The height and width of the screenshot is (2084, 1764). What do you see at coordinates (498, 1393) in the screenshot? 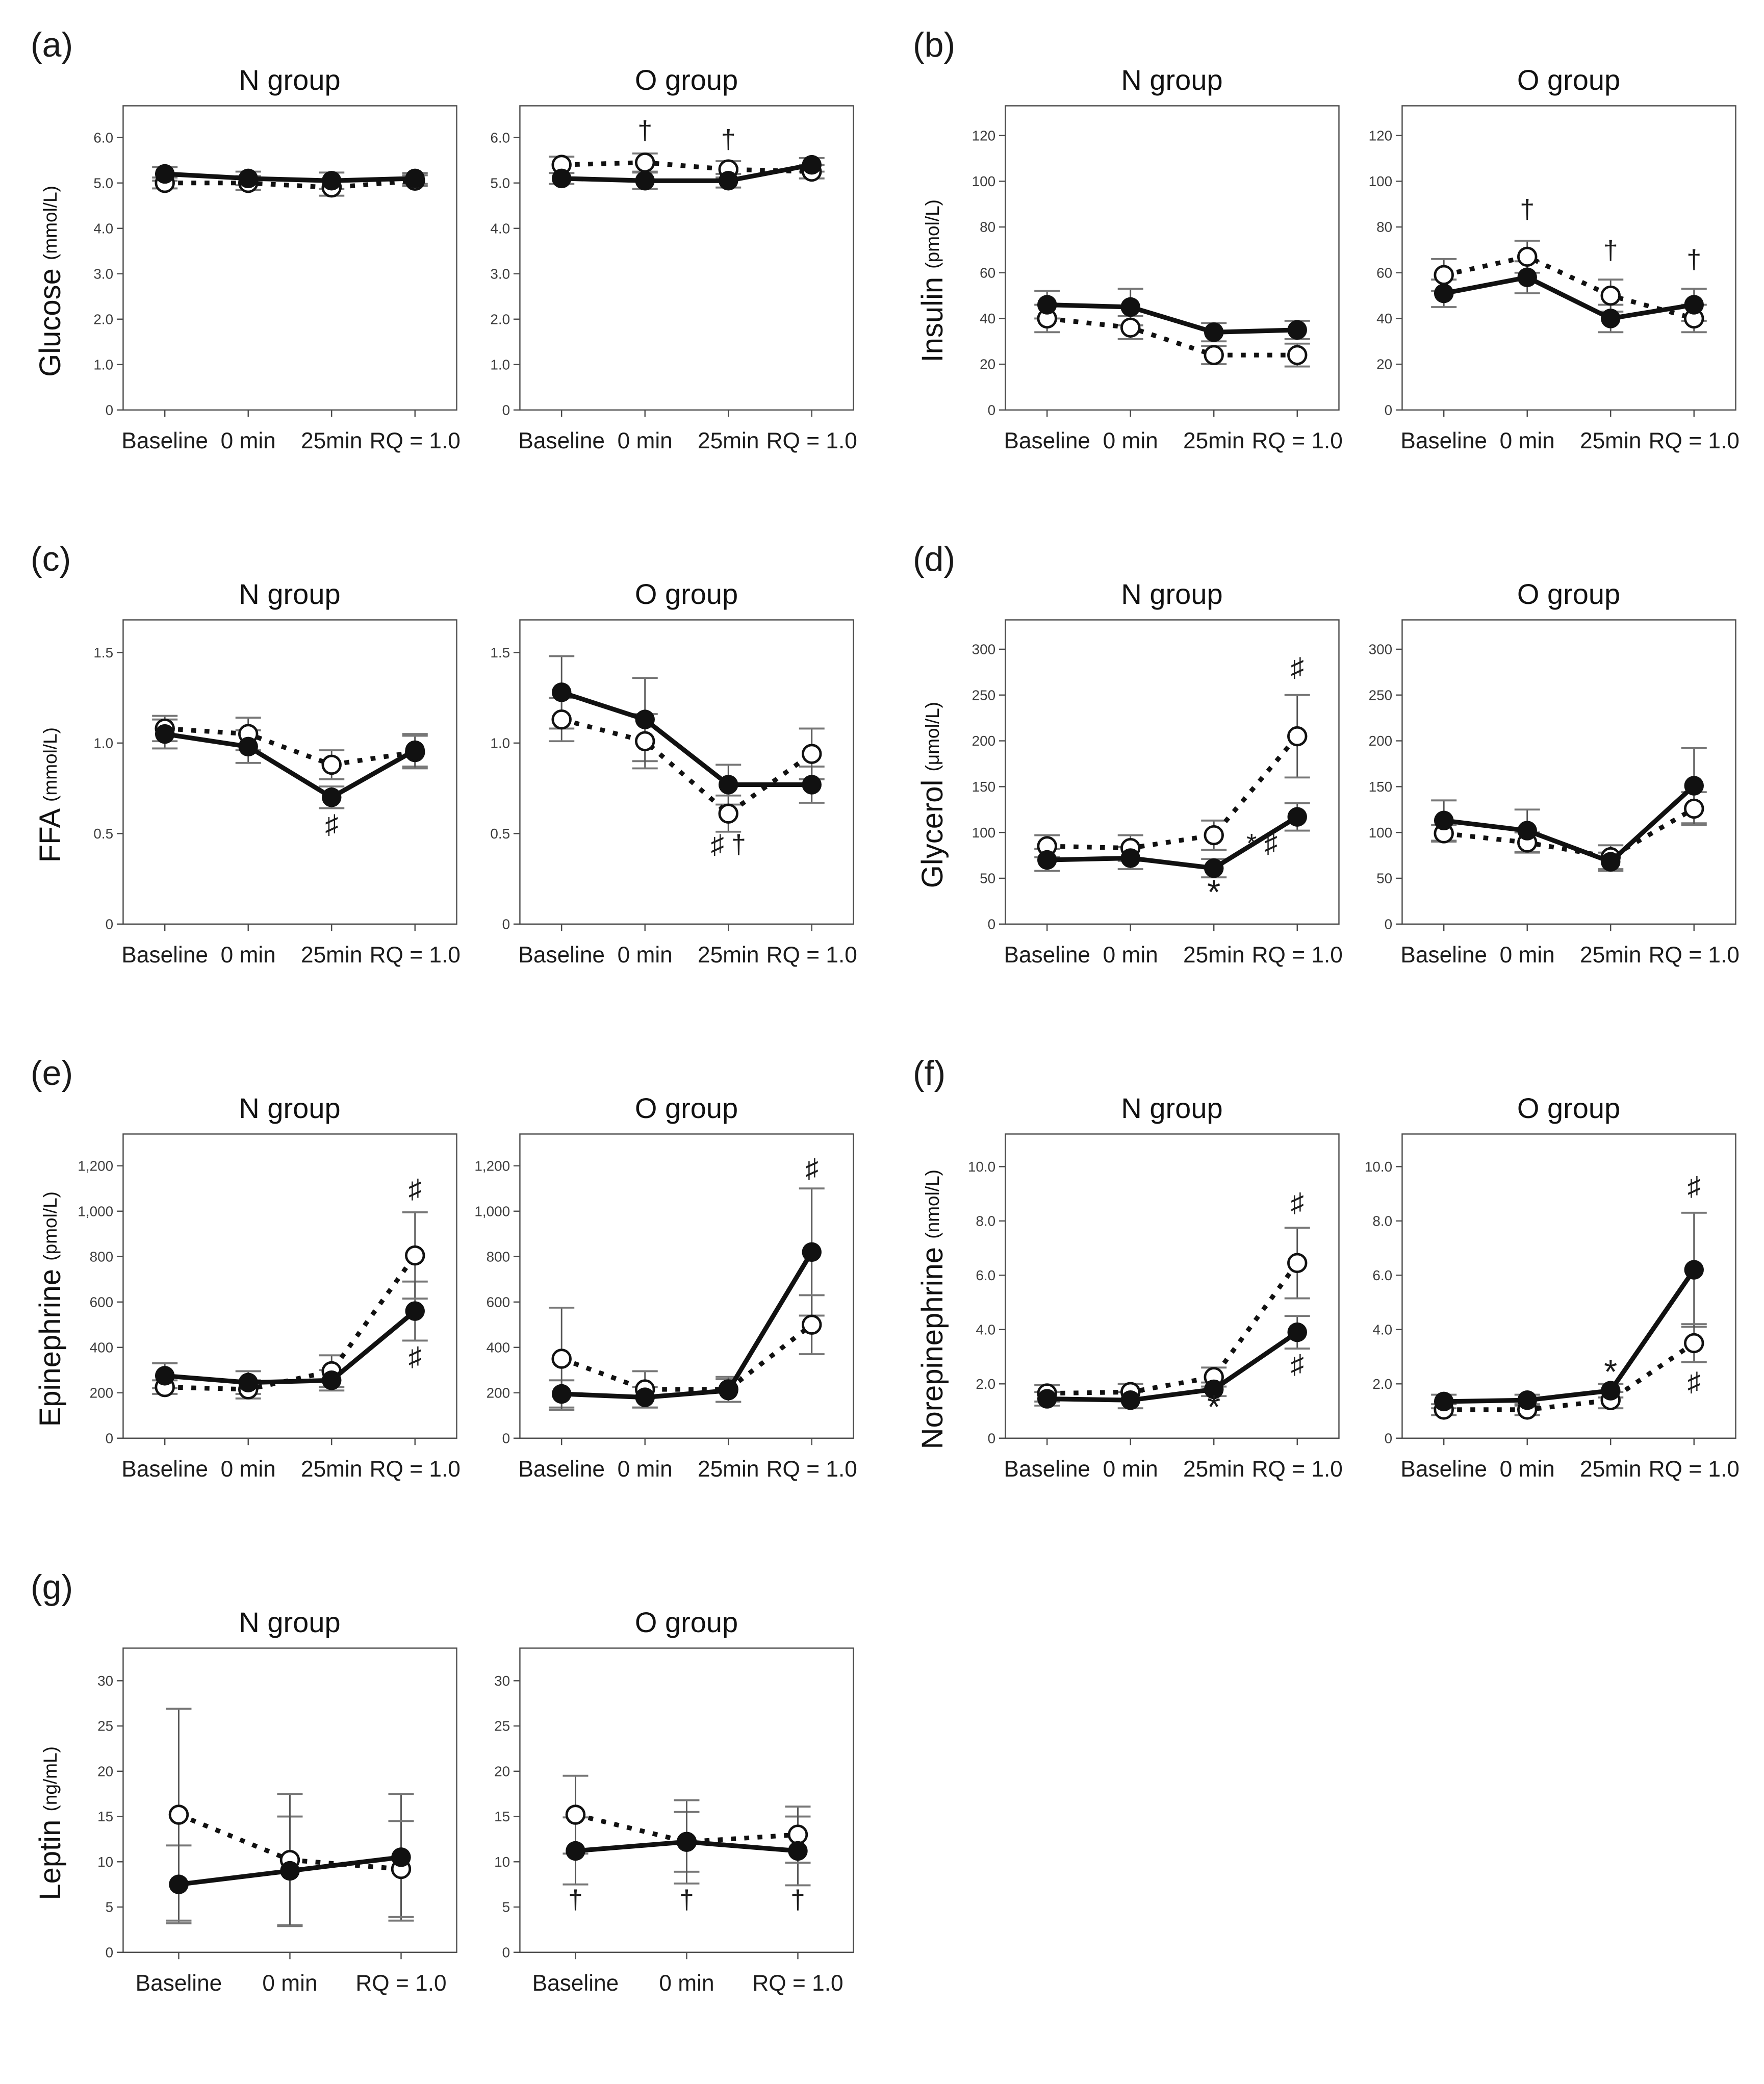
I see `y-tick-label: 200` at bounding box center [498, 1393].